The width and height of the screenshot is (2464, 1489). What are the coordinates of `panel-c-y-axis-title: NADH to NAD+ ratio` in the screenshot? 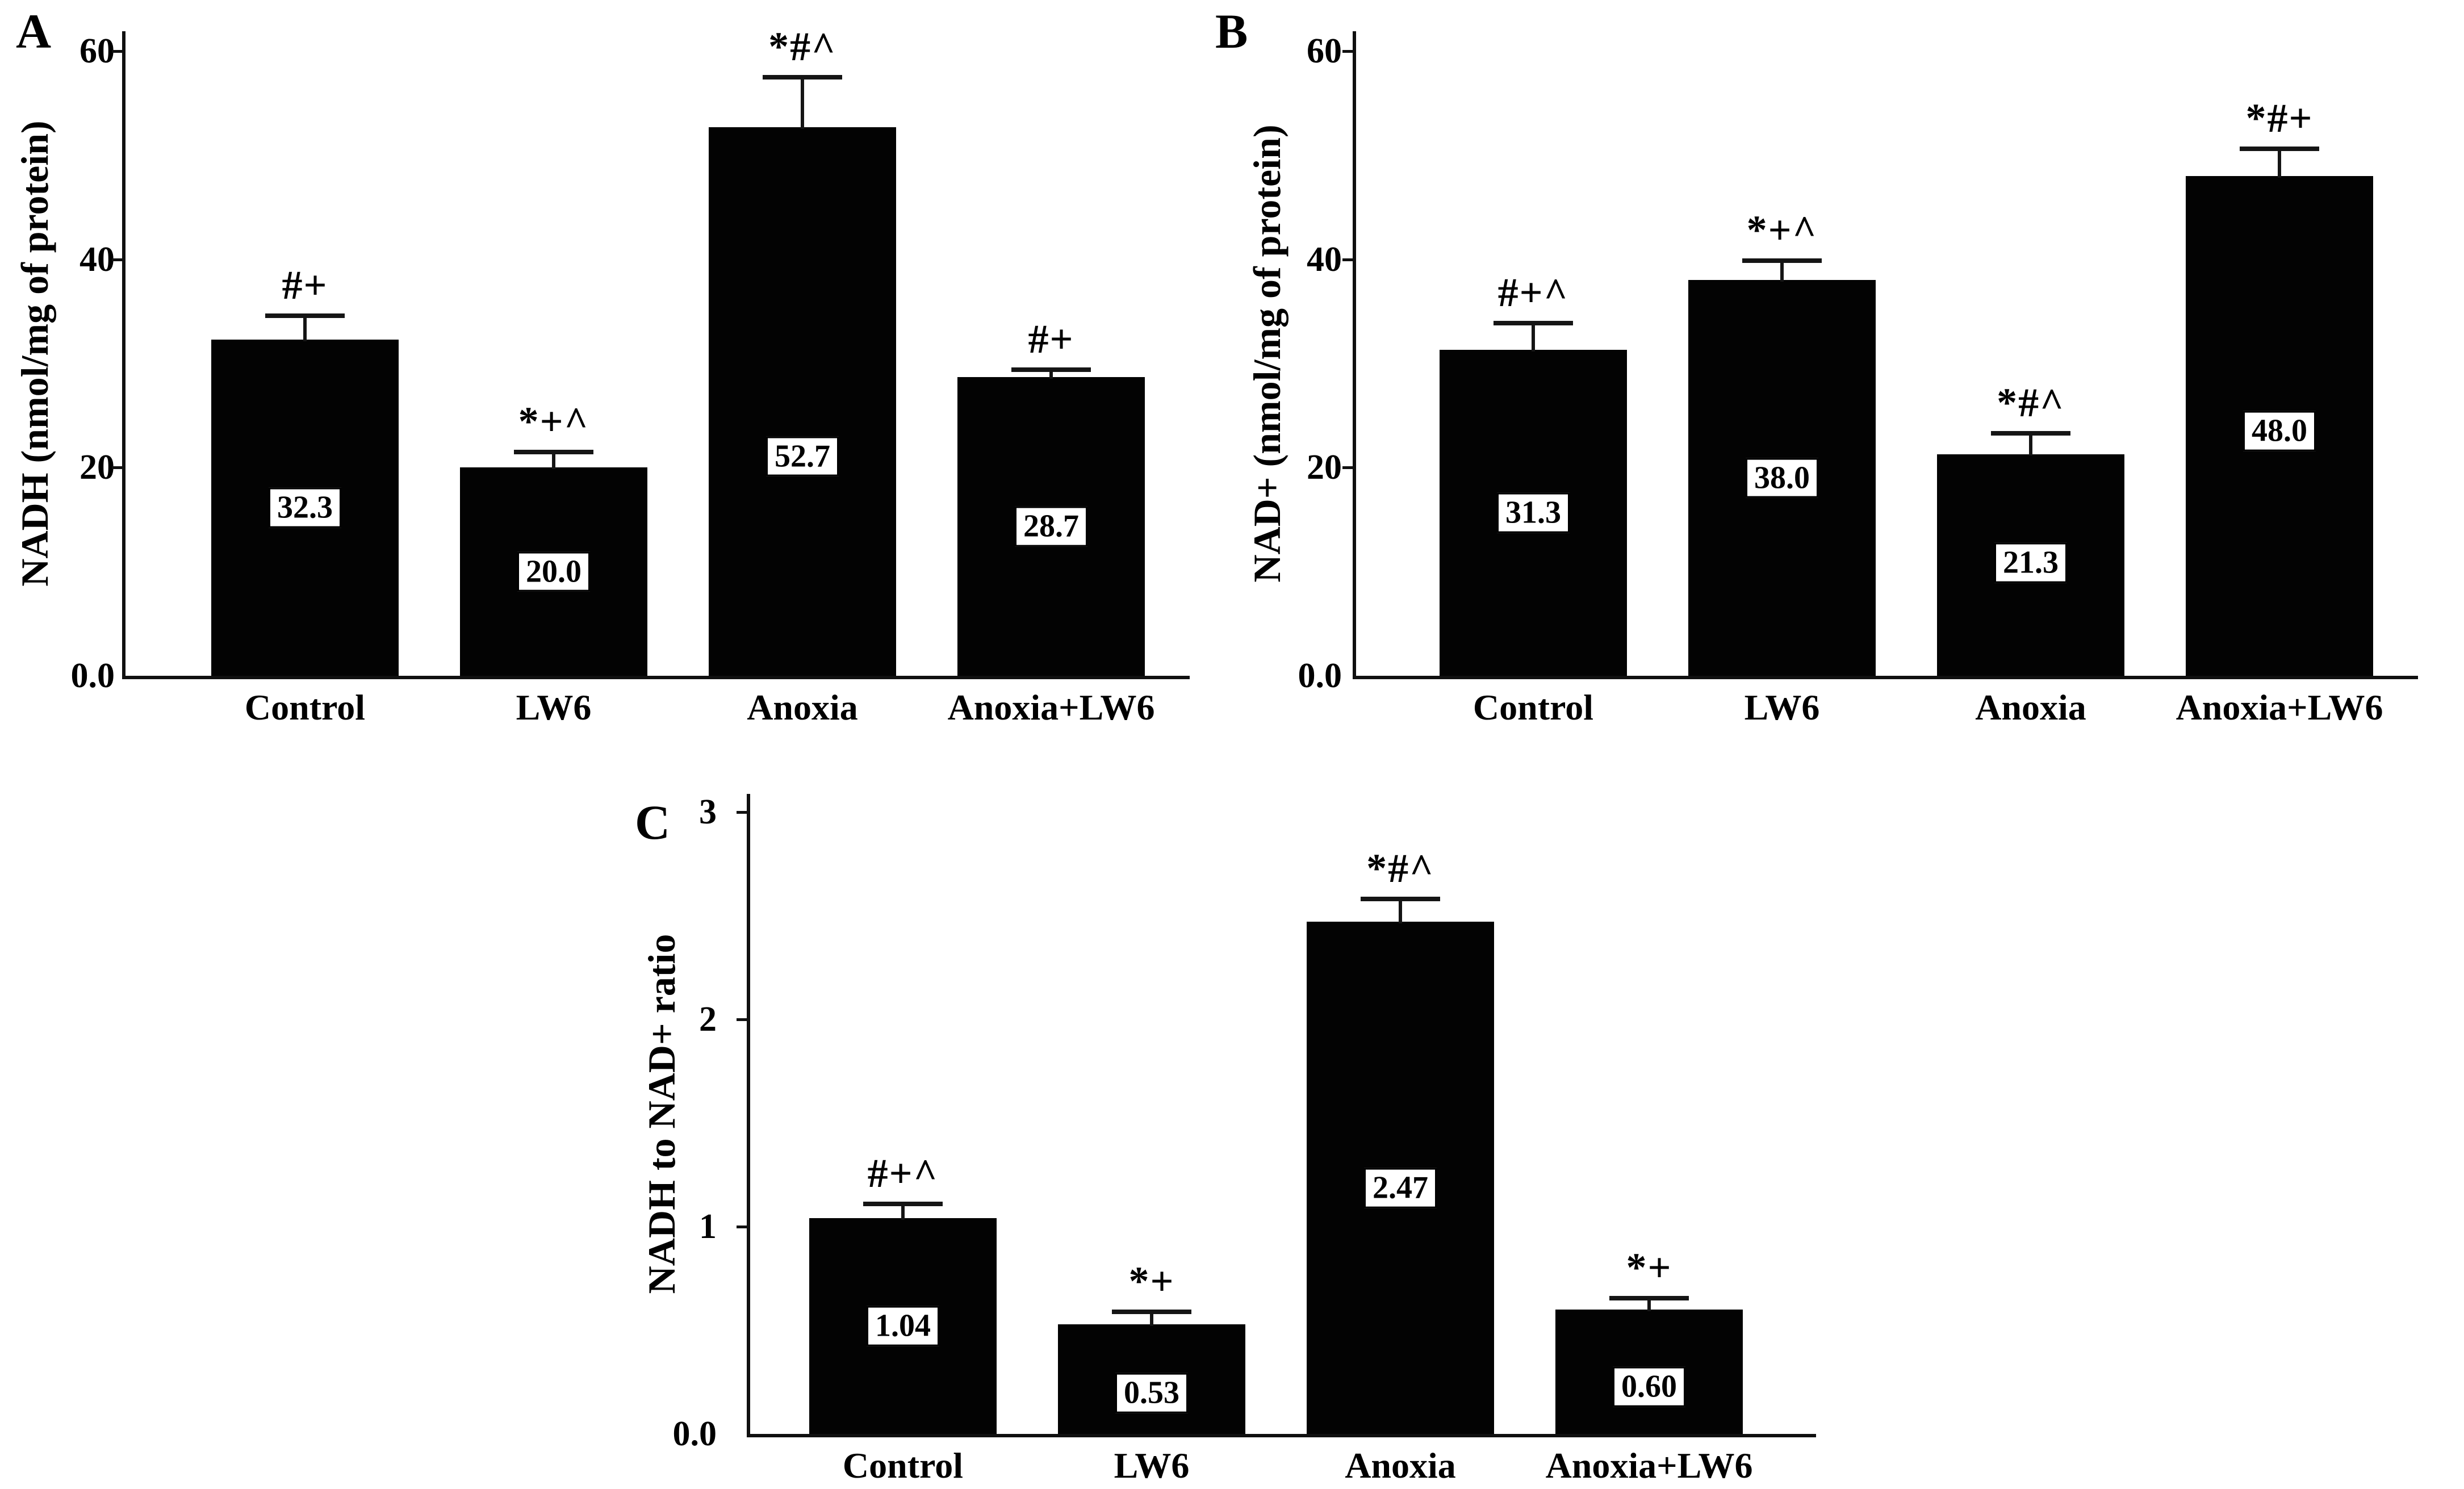 It's located at (661, 1114).